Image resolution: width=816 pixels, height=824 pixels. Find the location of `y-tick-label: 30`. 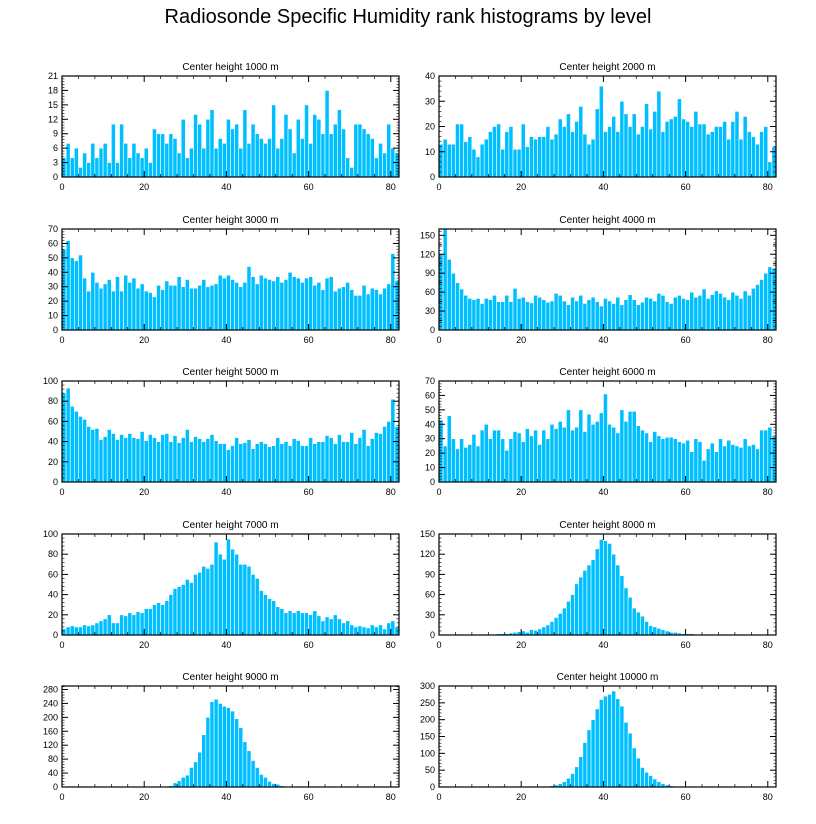

y-tick-label: 30 is located at coordinates (53, 287).